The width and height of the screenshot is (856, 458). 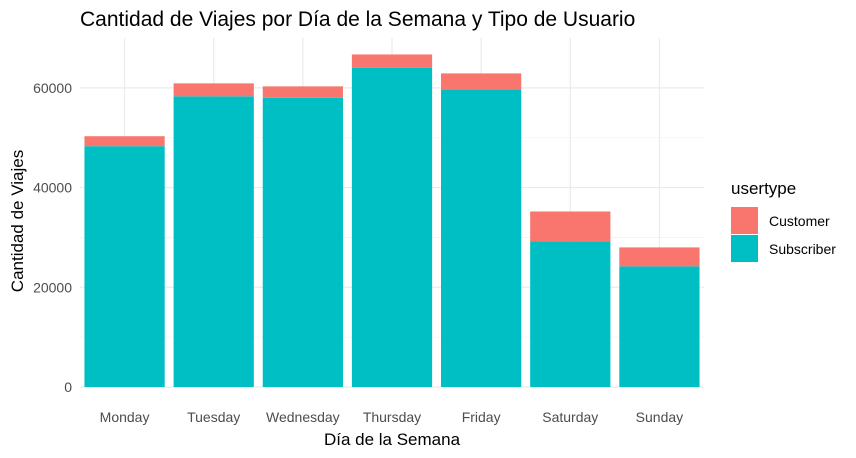 What do you see at coordinates (763, 188) in the screenshot?
I see `legend-title: usertype` at bounding box center [763, 188].